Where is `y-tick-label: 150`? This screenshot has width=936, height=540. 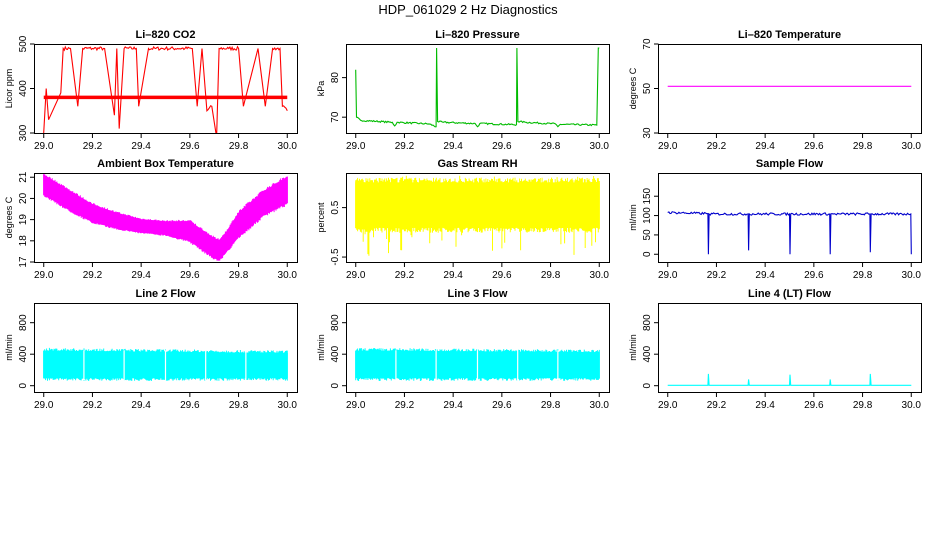 y-tick-label: 150 is located at coordinates (647, 195).